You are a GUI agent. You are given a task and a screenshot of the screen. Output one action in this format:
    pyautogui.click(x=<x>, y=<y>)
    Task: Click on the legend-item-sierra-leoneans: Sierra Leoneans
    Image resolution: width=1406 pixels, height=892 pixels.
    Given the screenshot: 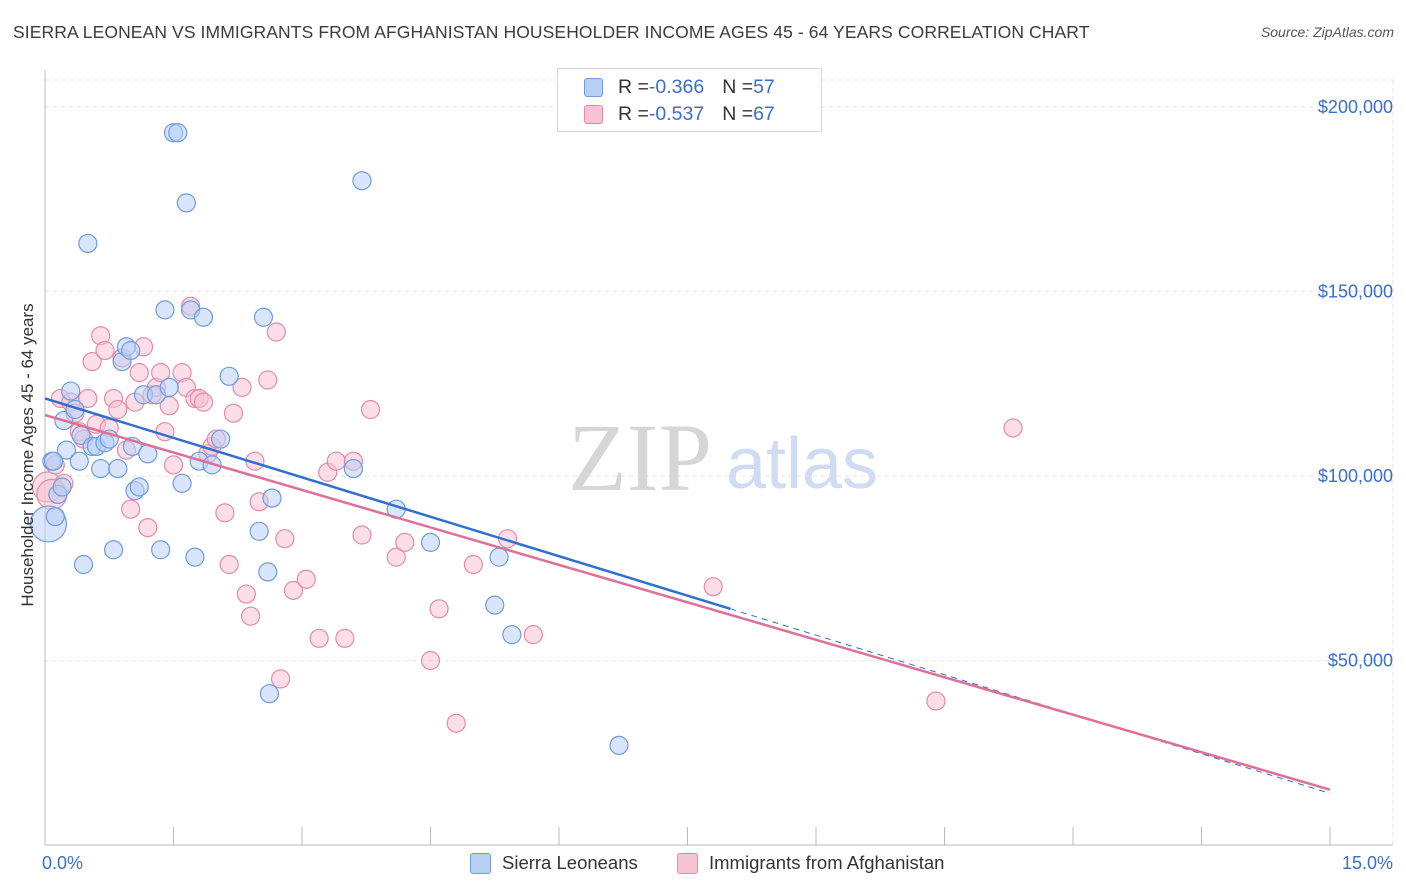 What is the action you would take?
    pyautogui.click(x=554, y=863)
    